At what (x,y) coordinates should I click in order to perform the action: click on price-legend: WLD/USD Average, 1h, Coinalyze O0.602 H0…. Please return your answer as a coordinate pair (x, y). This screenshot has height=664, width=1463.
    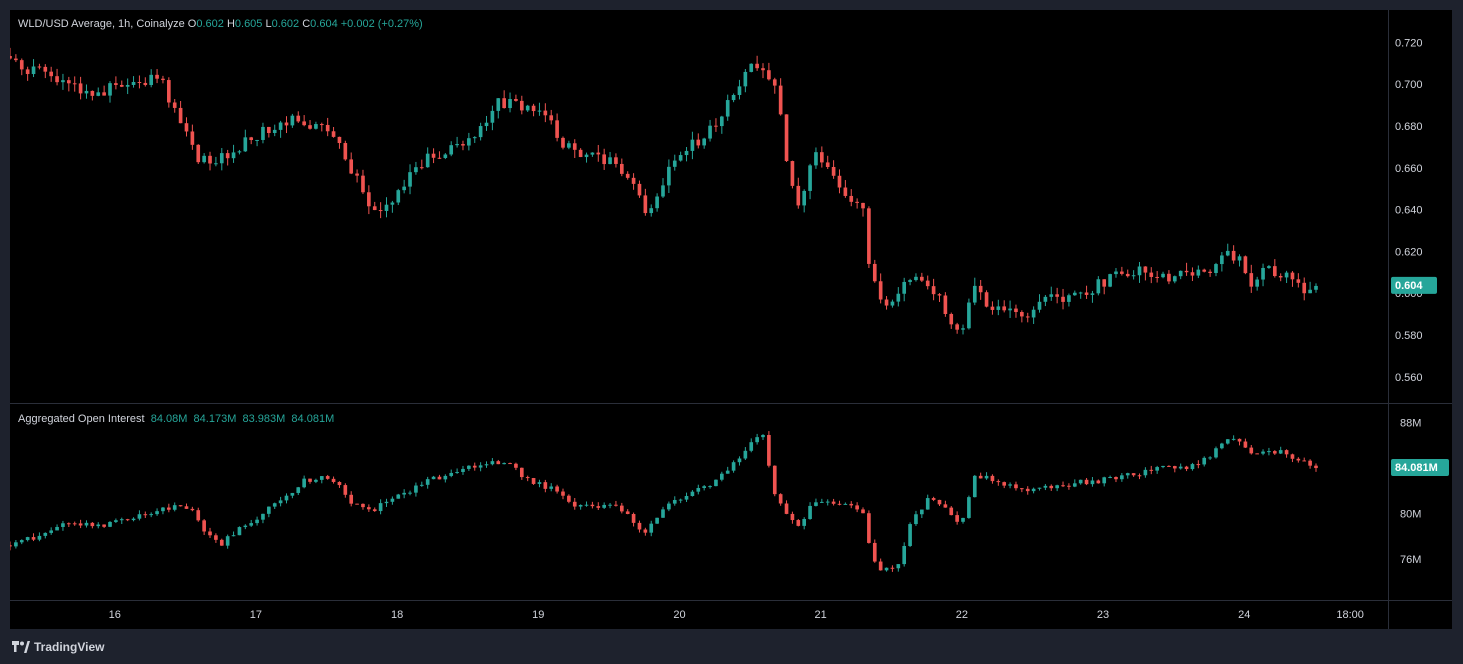
    Looking at the image, I should click on (220, 24).